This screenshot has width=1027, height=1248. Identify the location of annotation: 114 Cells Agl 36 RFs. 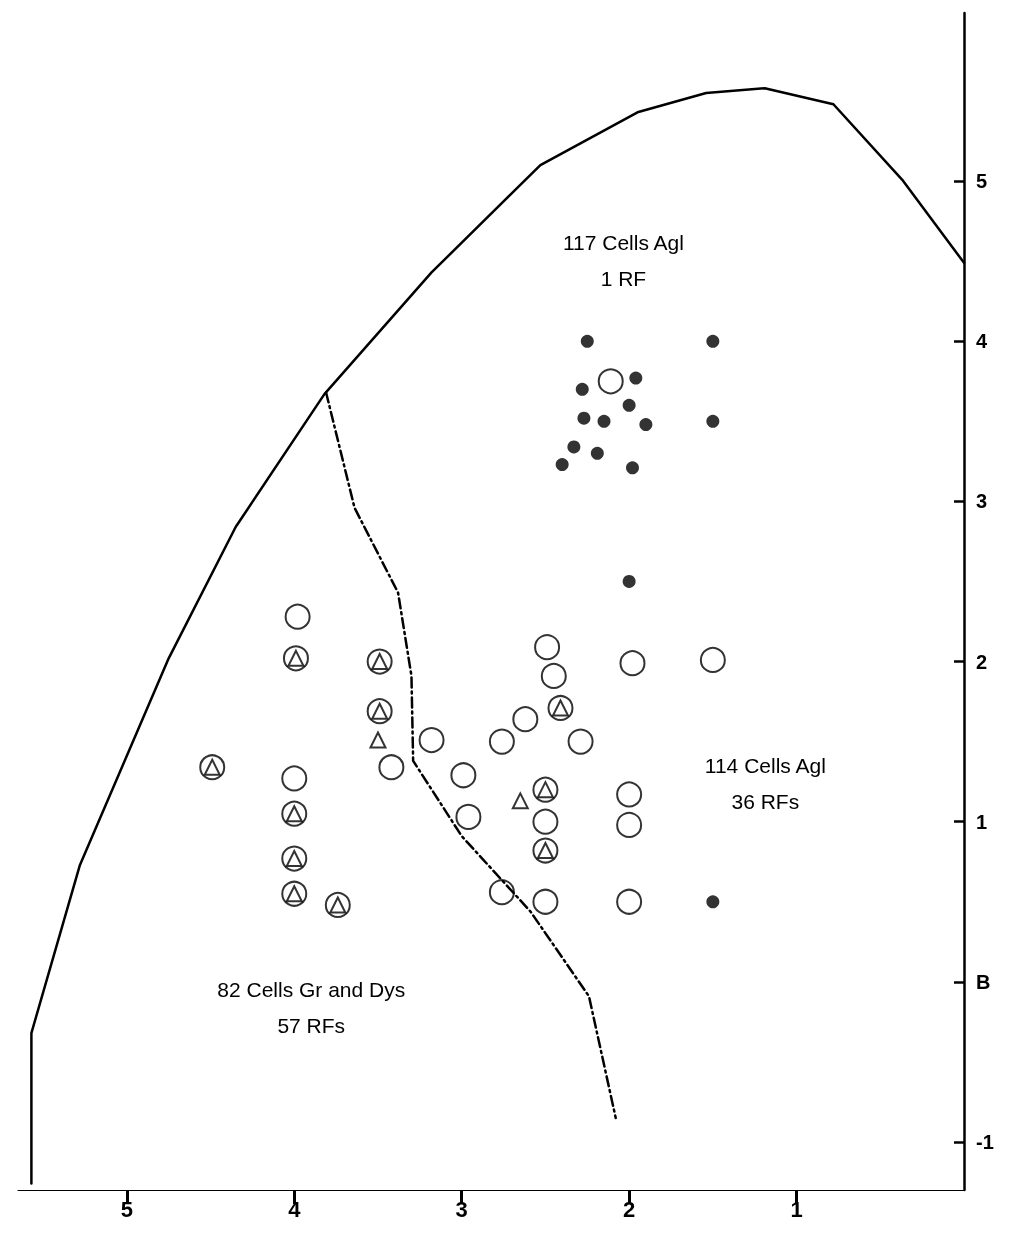
(765, 784).